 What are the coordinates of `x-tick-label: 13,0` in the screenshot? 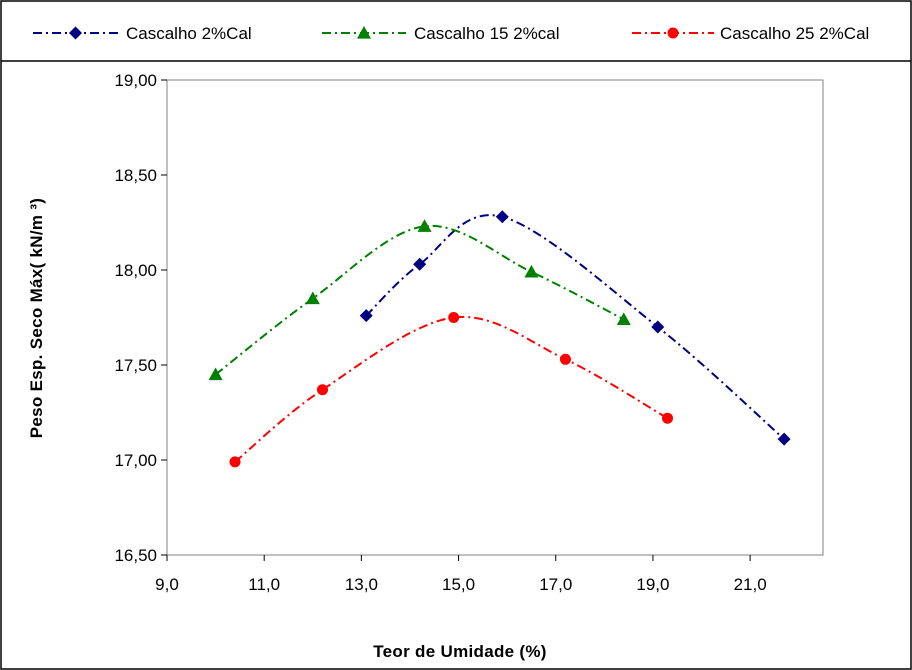 It's located at (361, 584).